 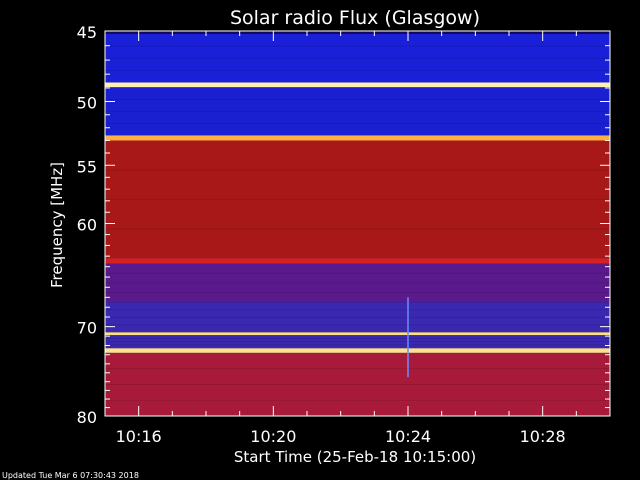 What do you see at coordinates (87, 328) in the screenshot?
I see `y-tick-label: 70` at bounding box center [87, 328].